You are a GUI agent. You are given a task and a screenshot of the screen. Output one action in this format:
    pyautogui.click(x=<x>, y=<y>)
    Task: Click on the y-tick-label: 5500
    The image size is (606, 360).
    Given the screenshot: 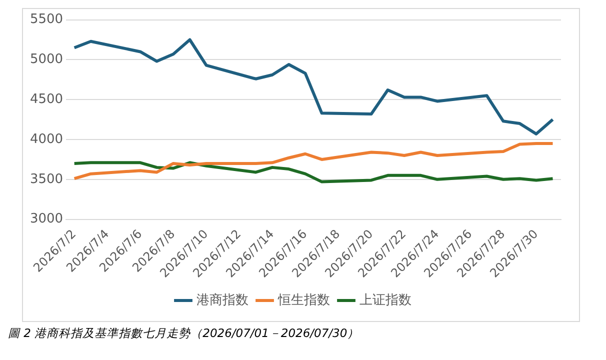 What is the action you would take?
    pyautogui.click(x=47, y=20)
    